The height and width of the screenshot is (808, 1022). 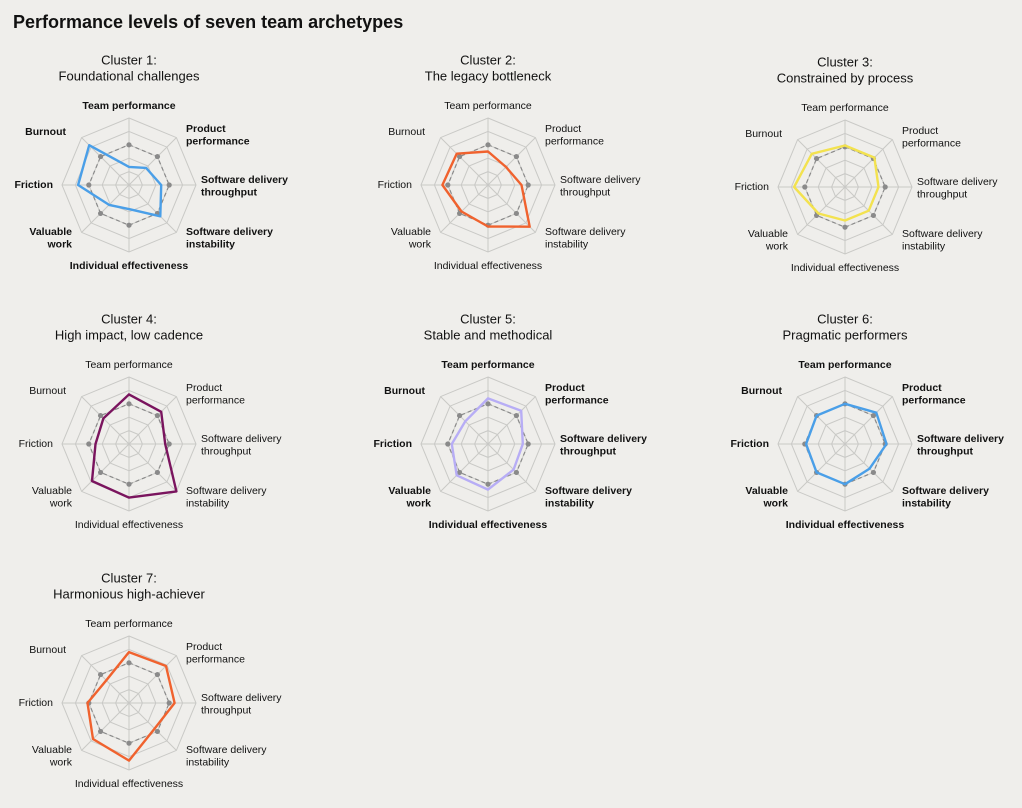 What do you see at coordinates (129, 577) in the screenshot?
I see `chart-title: Cluster 7:` at bounding box center [129, 577].